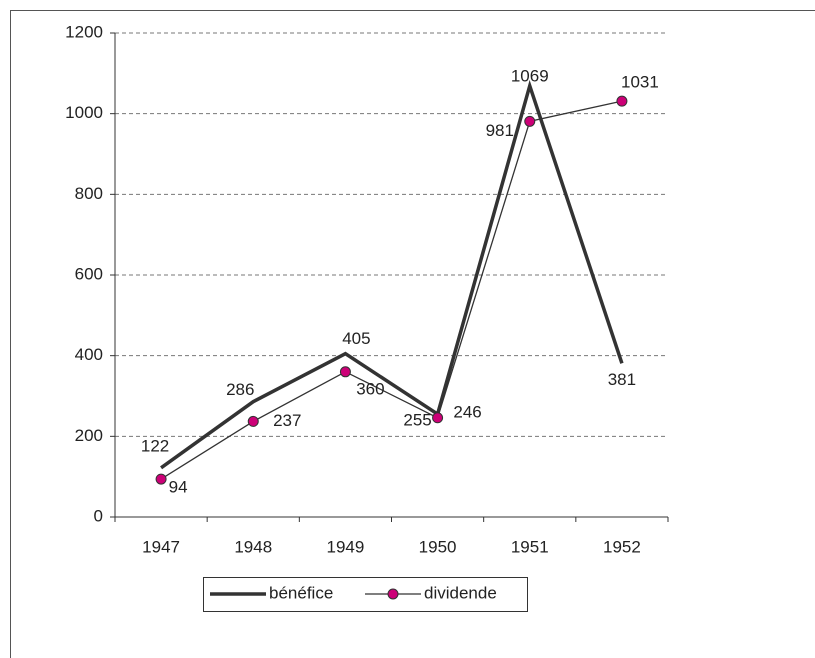 This screenshot has height=658, width=815. I want to click on data-label: 381, so click(622, 379).